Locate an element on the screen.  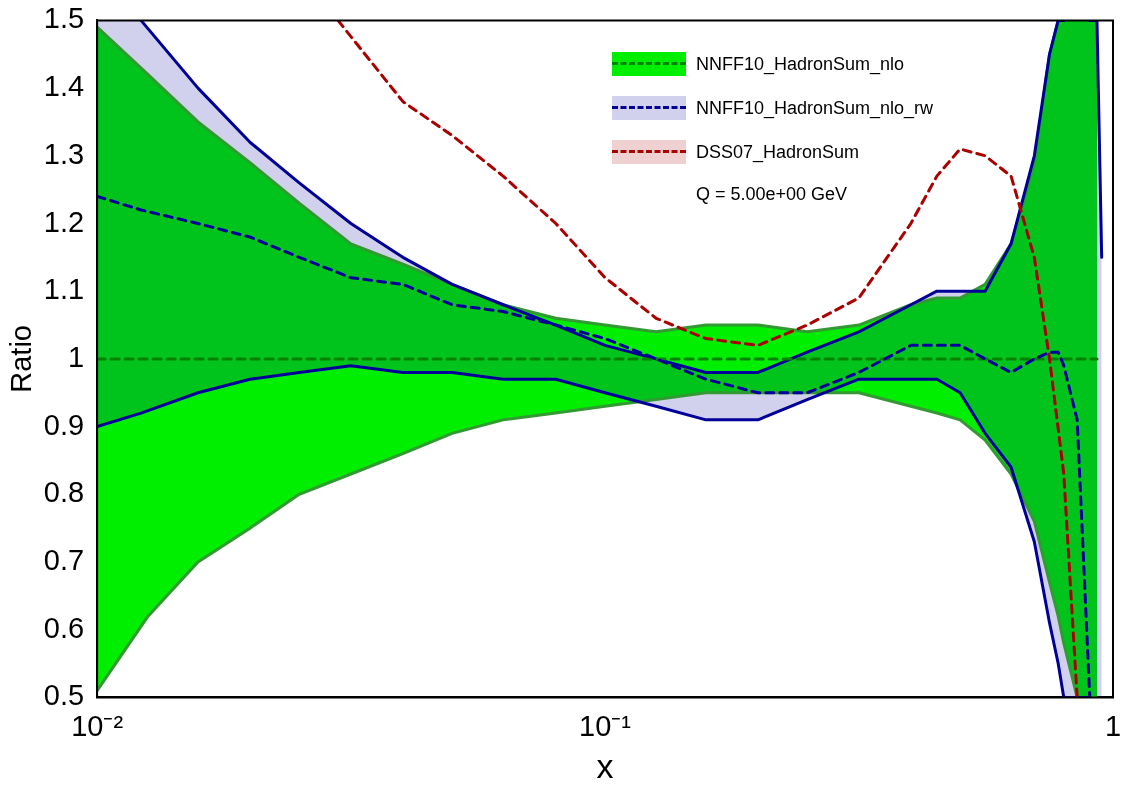
legend-label: DSS07_HadronSum is located at coordinates (778, 152).